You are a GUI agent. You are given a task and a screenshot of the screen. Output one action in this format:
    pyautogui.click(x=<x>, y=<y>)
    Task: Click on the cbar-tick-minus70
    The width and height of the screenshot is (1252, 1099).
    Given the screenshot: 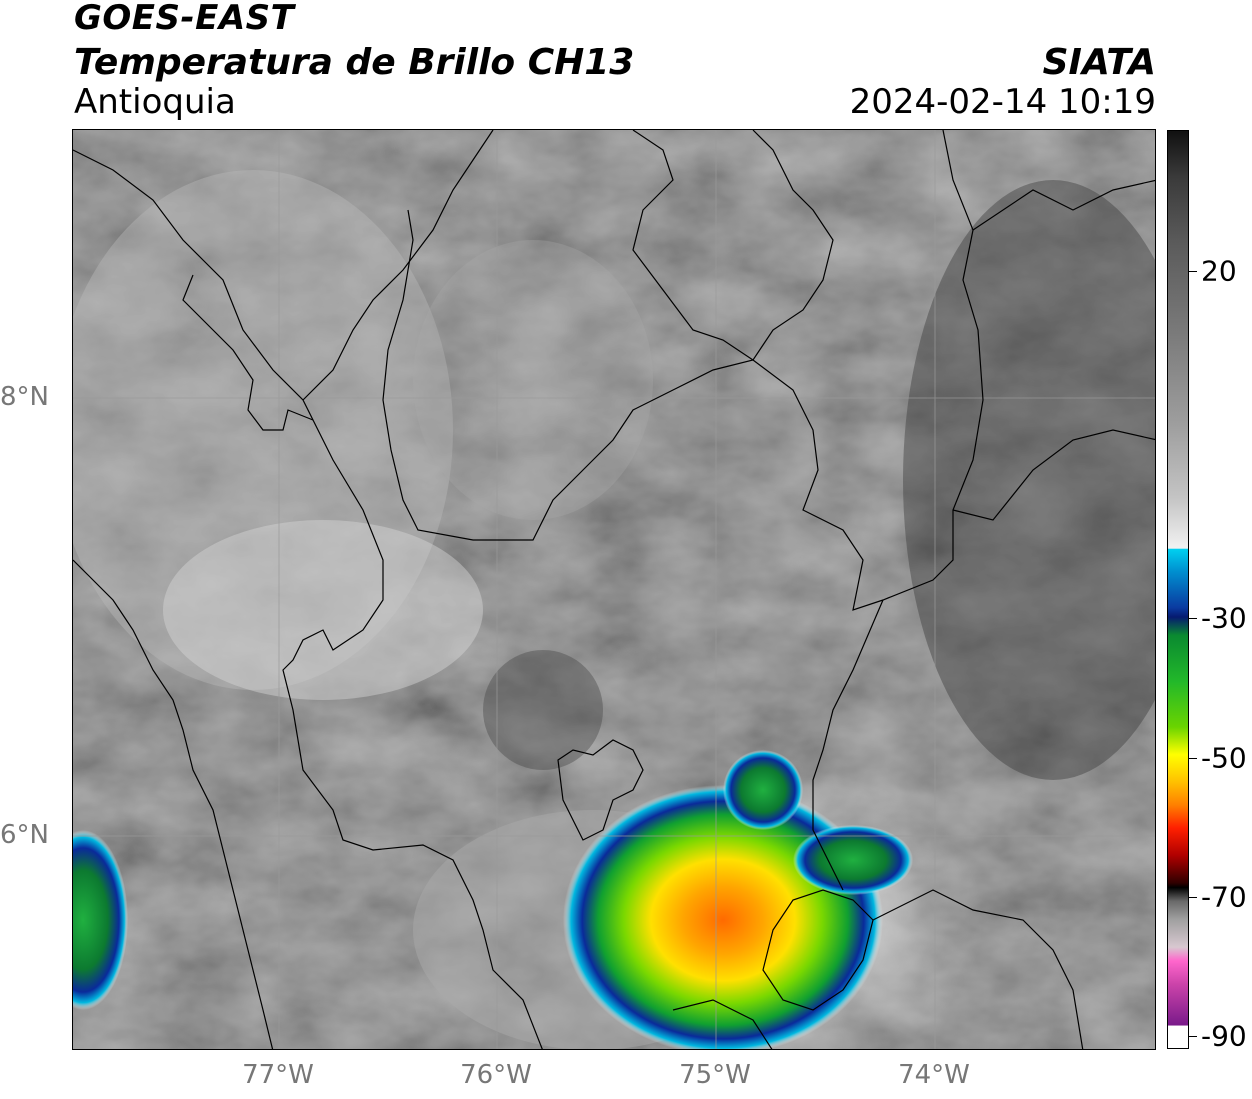 What is the action you would take?
    pyautogui.click(x=1193, y=897)
    